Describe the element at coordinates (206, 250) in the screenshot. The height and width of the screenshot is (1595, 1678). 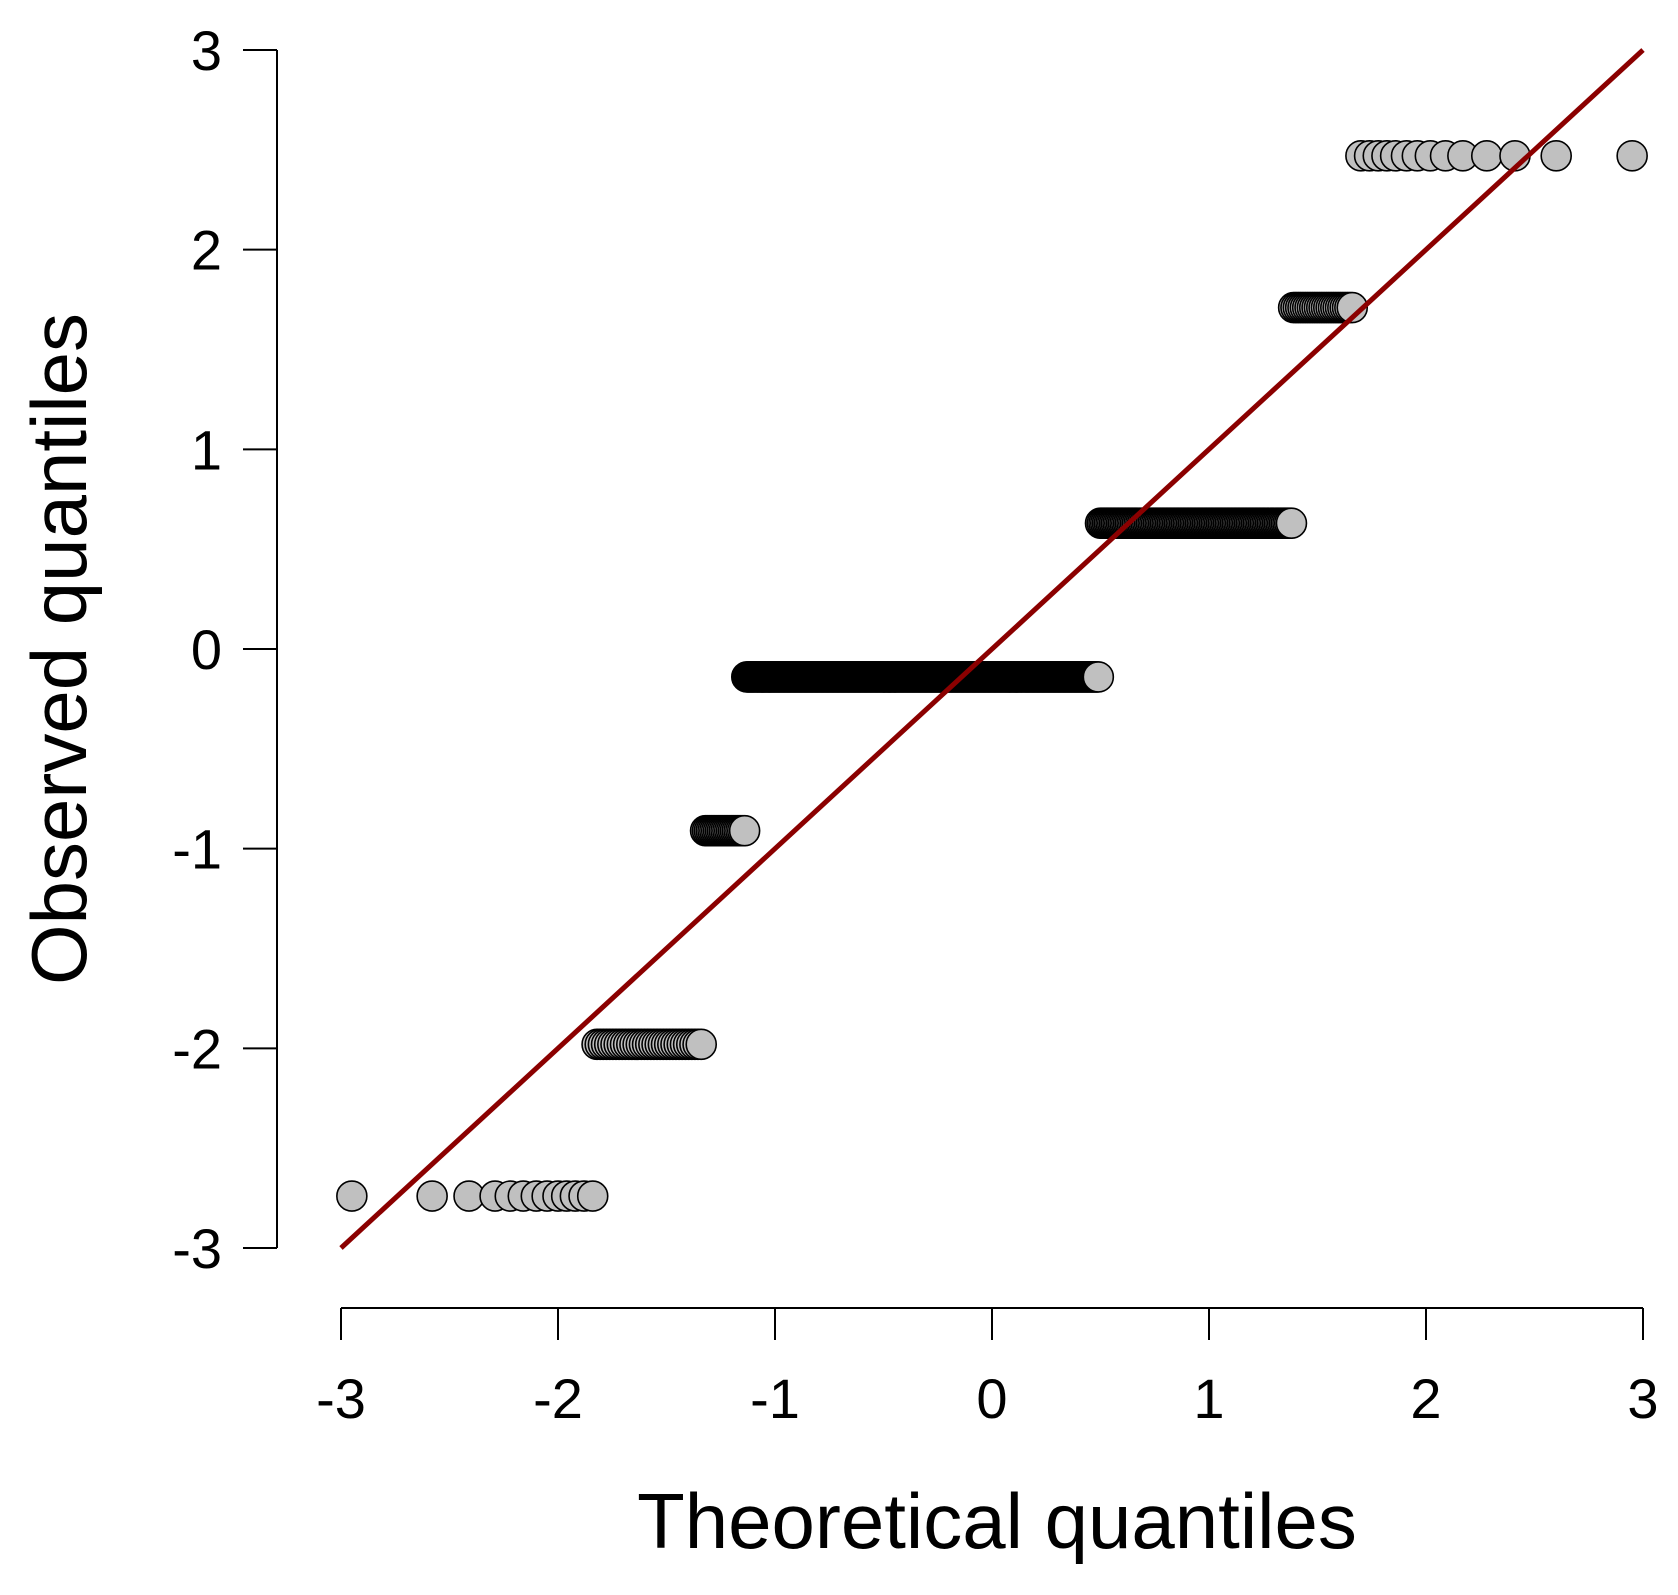
I see `y-tick-label: 2` at that location.